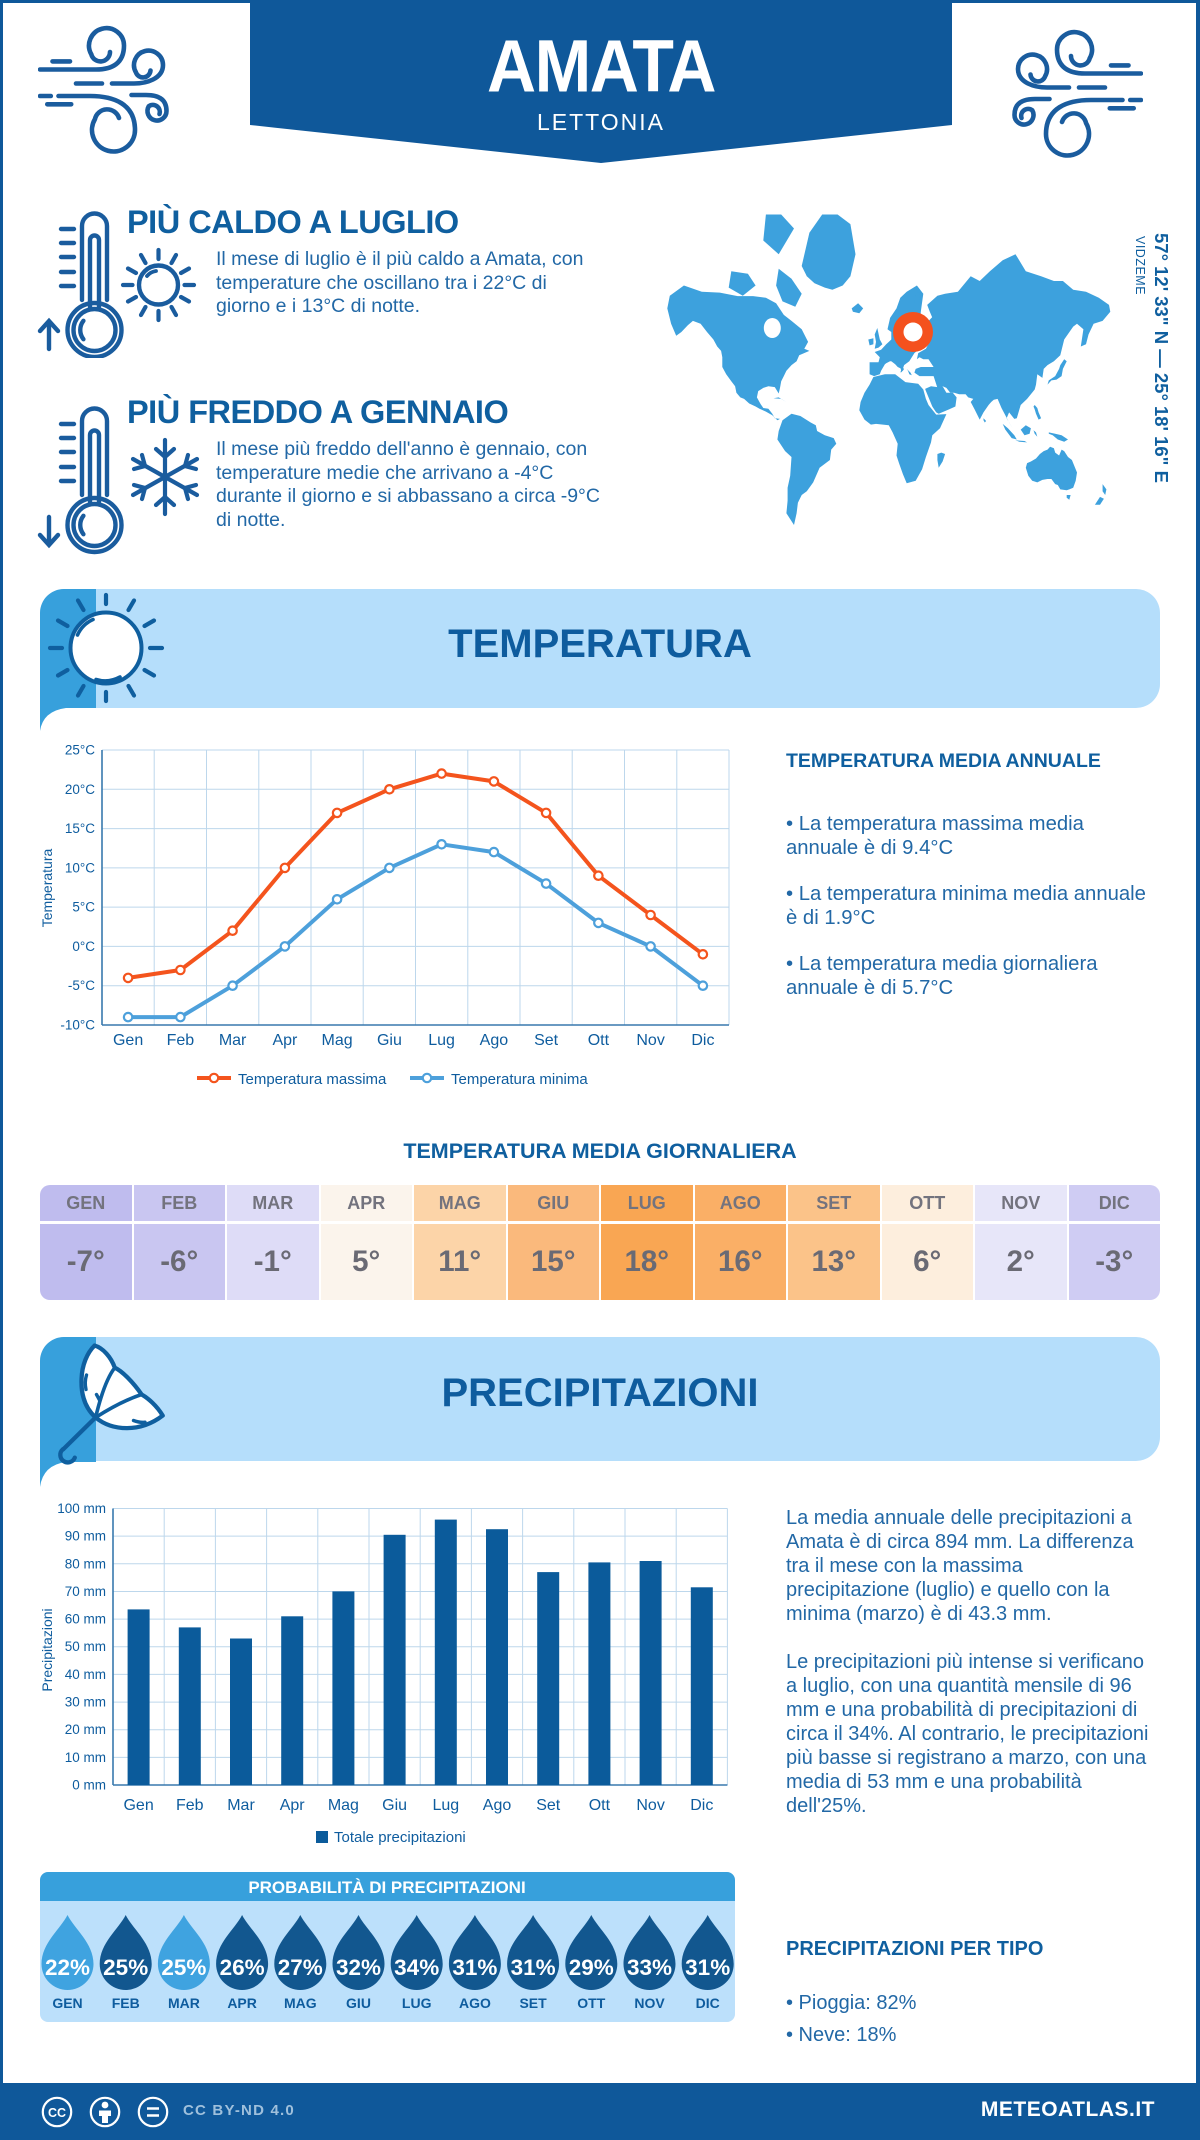  Describe the element at coordinates (126, 2003) in the screenshot. I see `svg-text: FEB` at that location.